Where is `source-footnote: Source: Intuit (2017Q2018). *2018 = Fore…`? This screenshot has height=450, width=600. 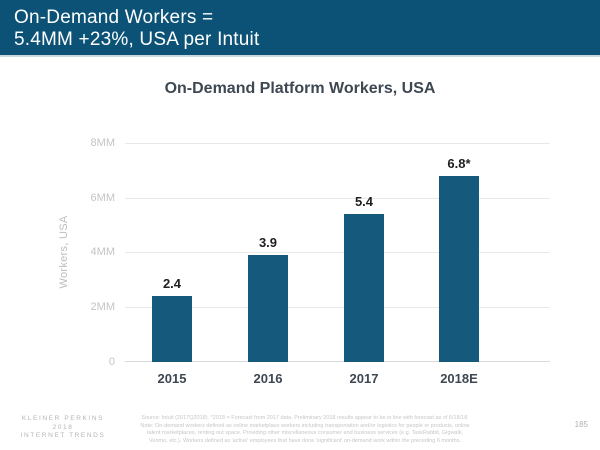 source-footnote: Source: Intuit (2017Q2018). *2018 = Fore… is located at coordinates (305, 430).